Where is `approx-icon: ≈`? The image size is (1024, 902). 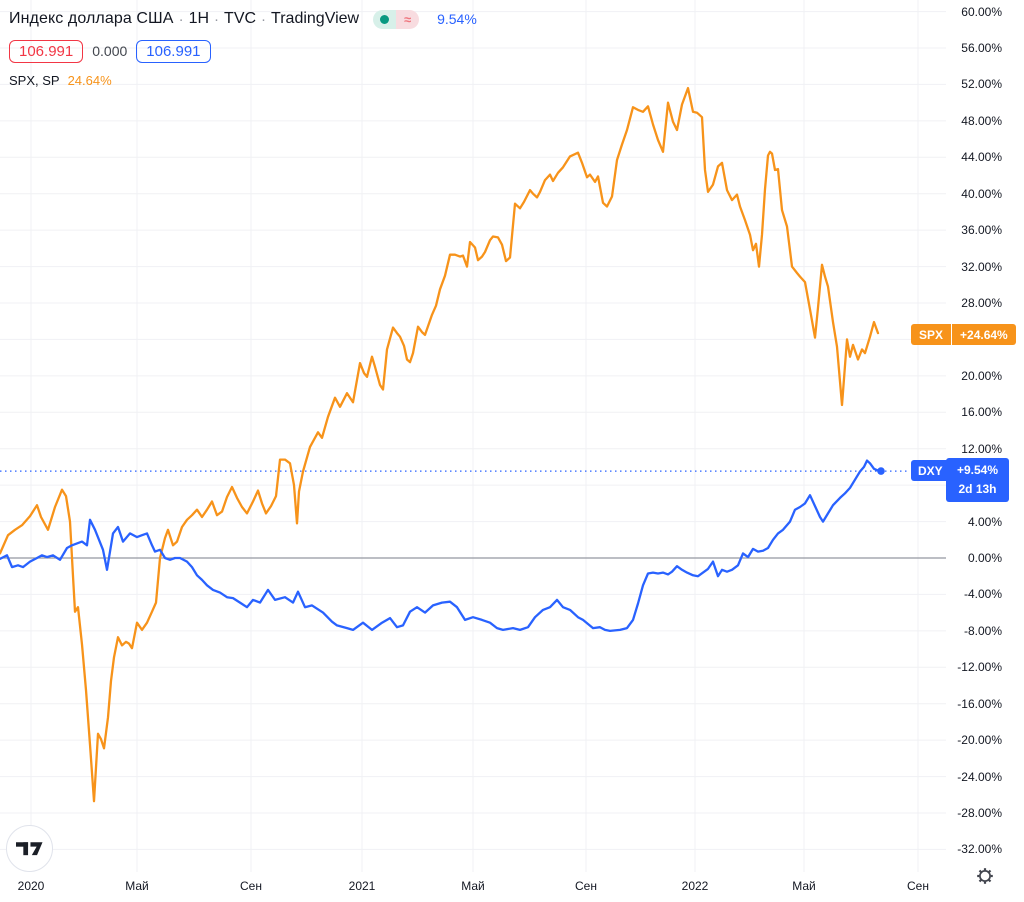
approx-icon: ≈ is located at coordinates (408, 19).